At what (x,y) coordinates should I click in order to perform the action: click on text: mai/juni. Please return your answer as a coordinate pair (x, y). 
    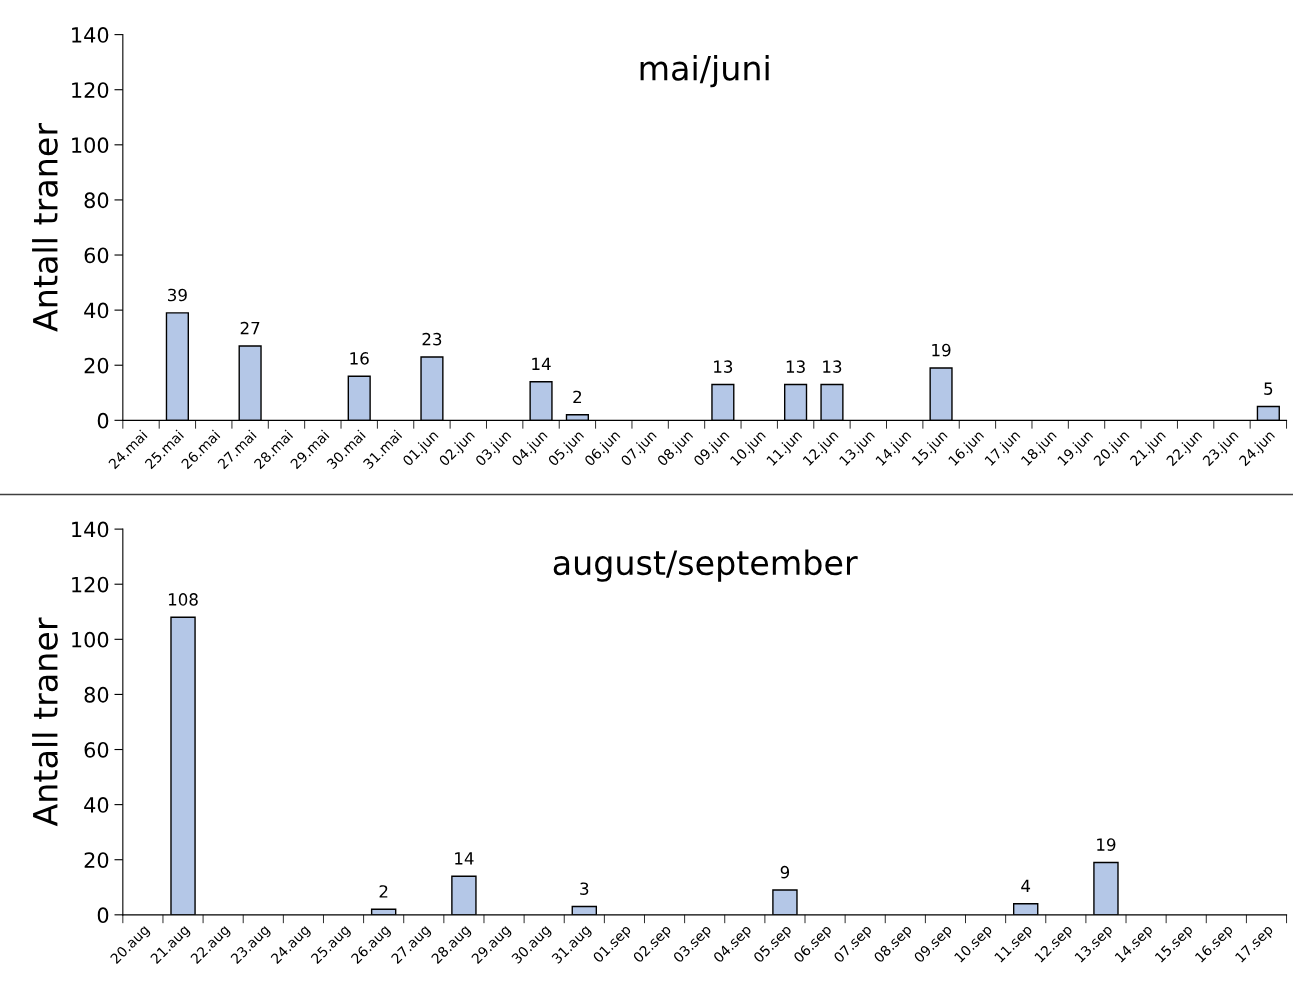
    Looking at the image, I should click on (704, 71).